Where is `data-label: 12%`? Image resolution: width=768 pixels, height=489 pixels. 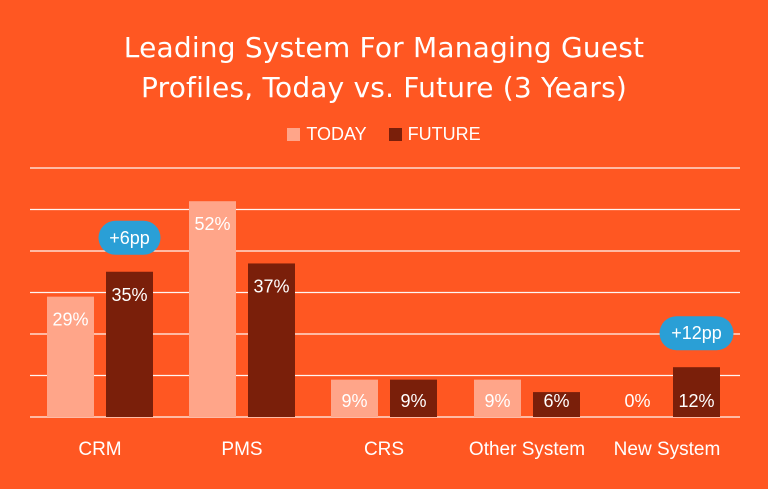
data-label: 12% is located at coordinates (696, 401).